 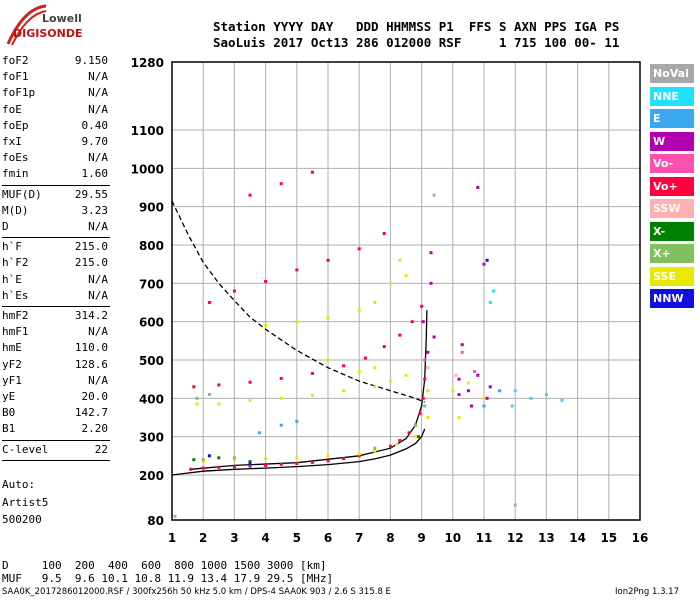 I want to click on param-name: hmE, so click(x=12, y=348).